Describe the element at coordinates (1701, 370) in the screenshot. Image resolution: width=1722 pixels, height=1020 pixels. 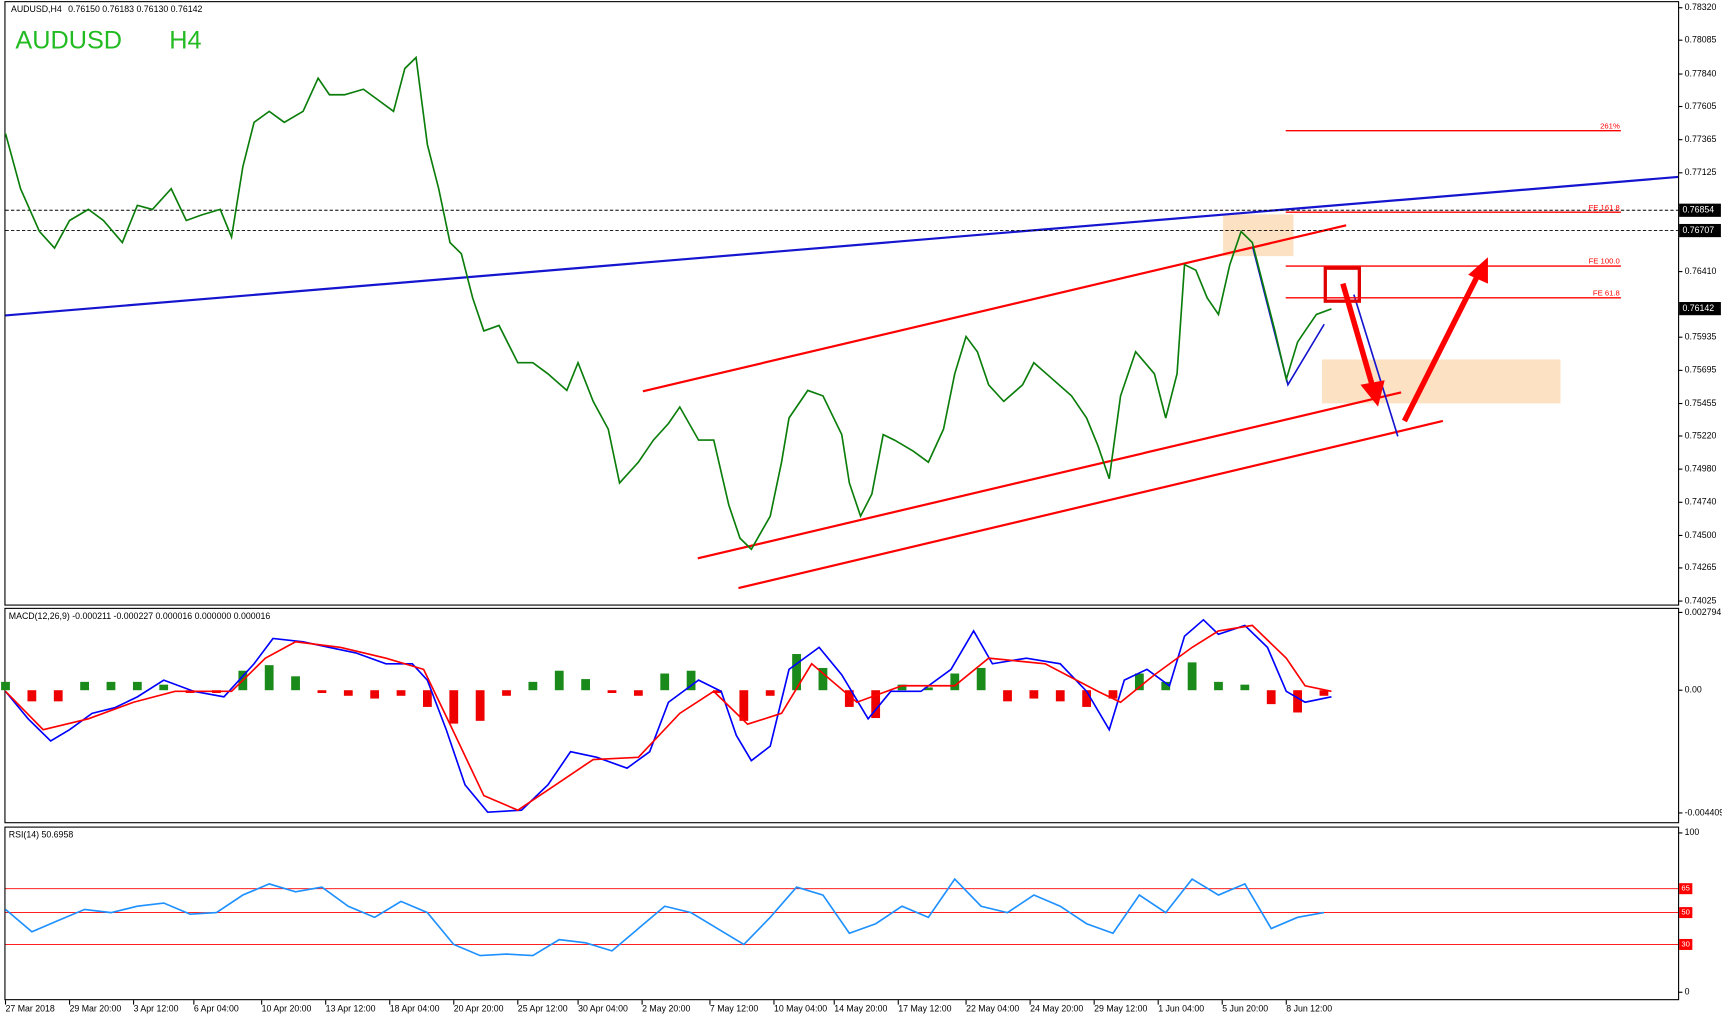
I see `y-tick-label: 0.75695` at that location.